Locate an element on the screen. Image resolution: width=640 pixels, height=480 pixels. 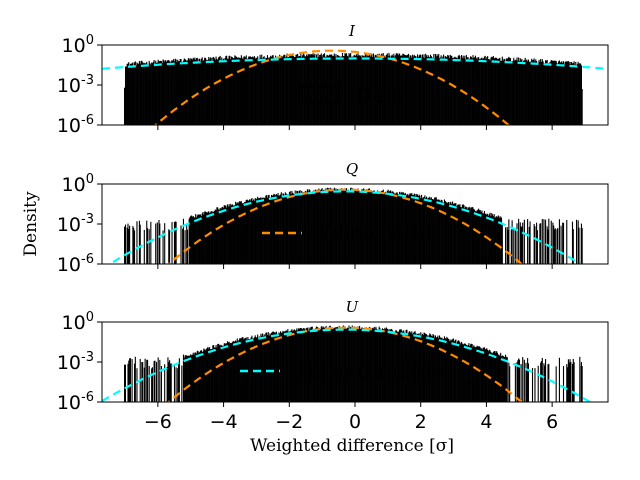
y-tick-label: 100 is located at coordinates (78, 322).